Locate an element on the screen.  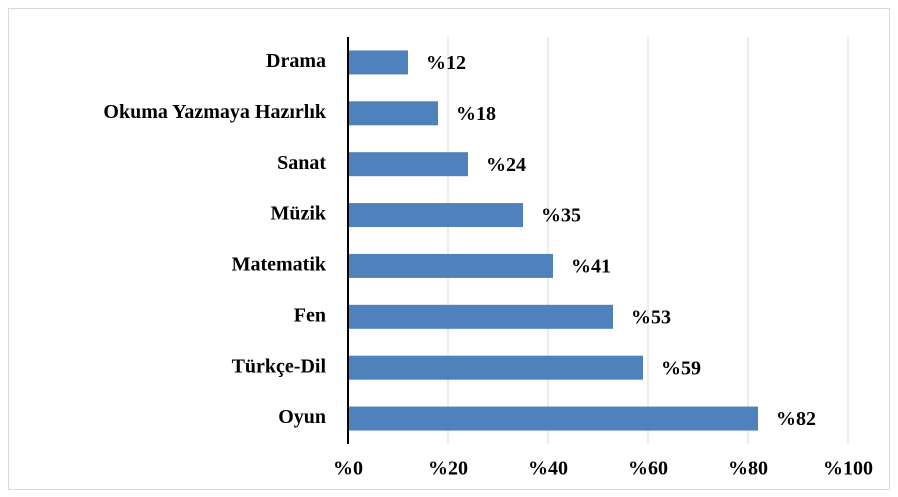
y-tick-label: Müzik is located at coordinates (298, 214).